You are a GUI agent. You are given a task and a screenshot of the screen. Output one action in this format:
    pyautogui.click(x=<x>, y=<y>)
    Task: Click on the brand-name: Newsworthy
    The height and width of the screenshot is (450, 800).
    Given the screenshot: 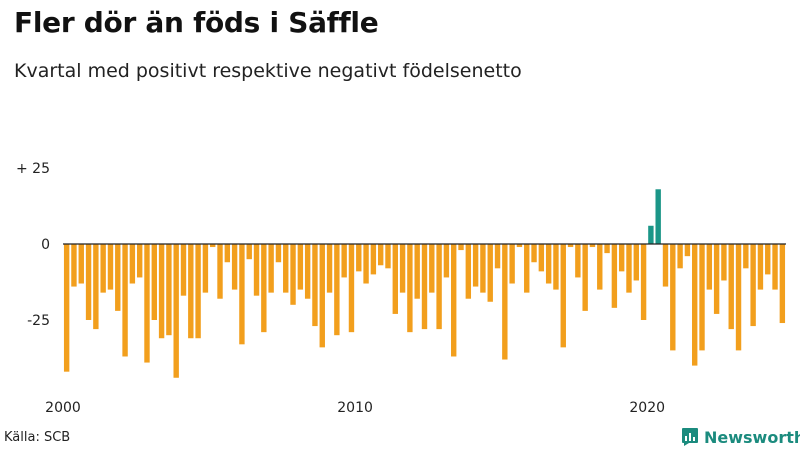 What is the action you would take?
    pyautogui.click(x=752, y=437)
    